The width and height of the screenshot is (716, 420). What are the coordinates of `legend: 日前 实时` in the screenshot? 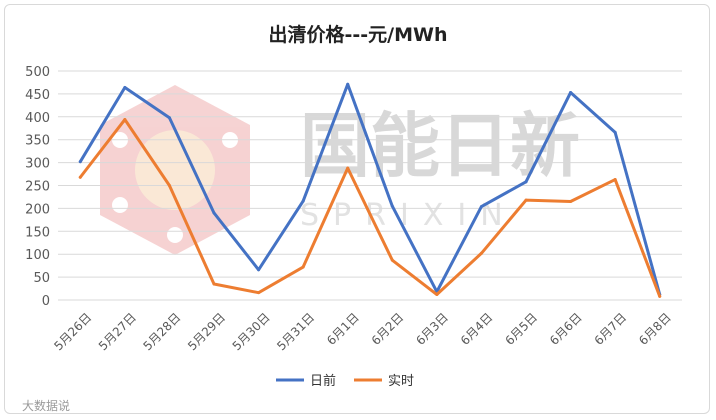 It's located at (345, 381).